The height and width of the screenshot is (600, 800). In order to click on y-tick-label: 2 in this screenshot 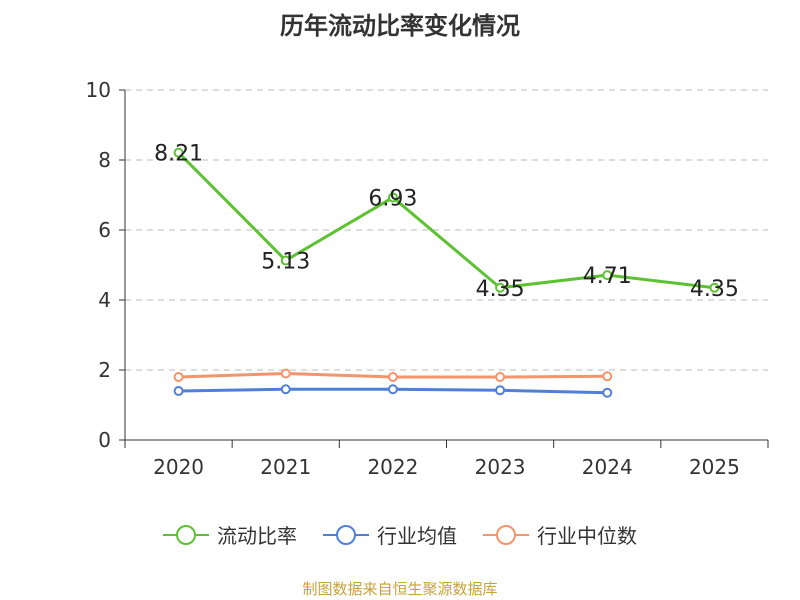, I will do `click(104, 370)`.